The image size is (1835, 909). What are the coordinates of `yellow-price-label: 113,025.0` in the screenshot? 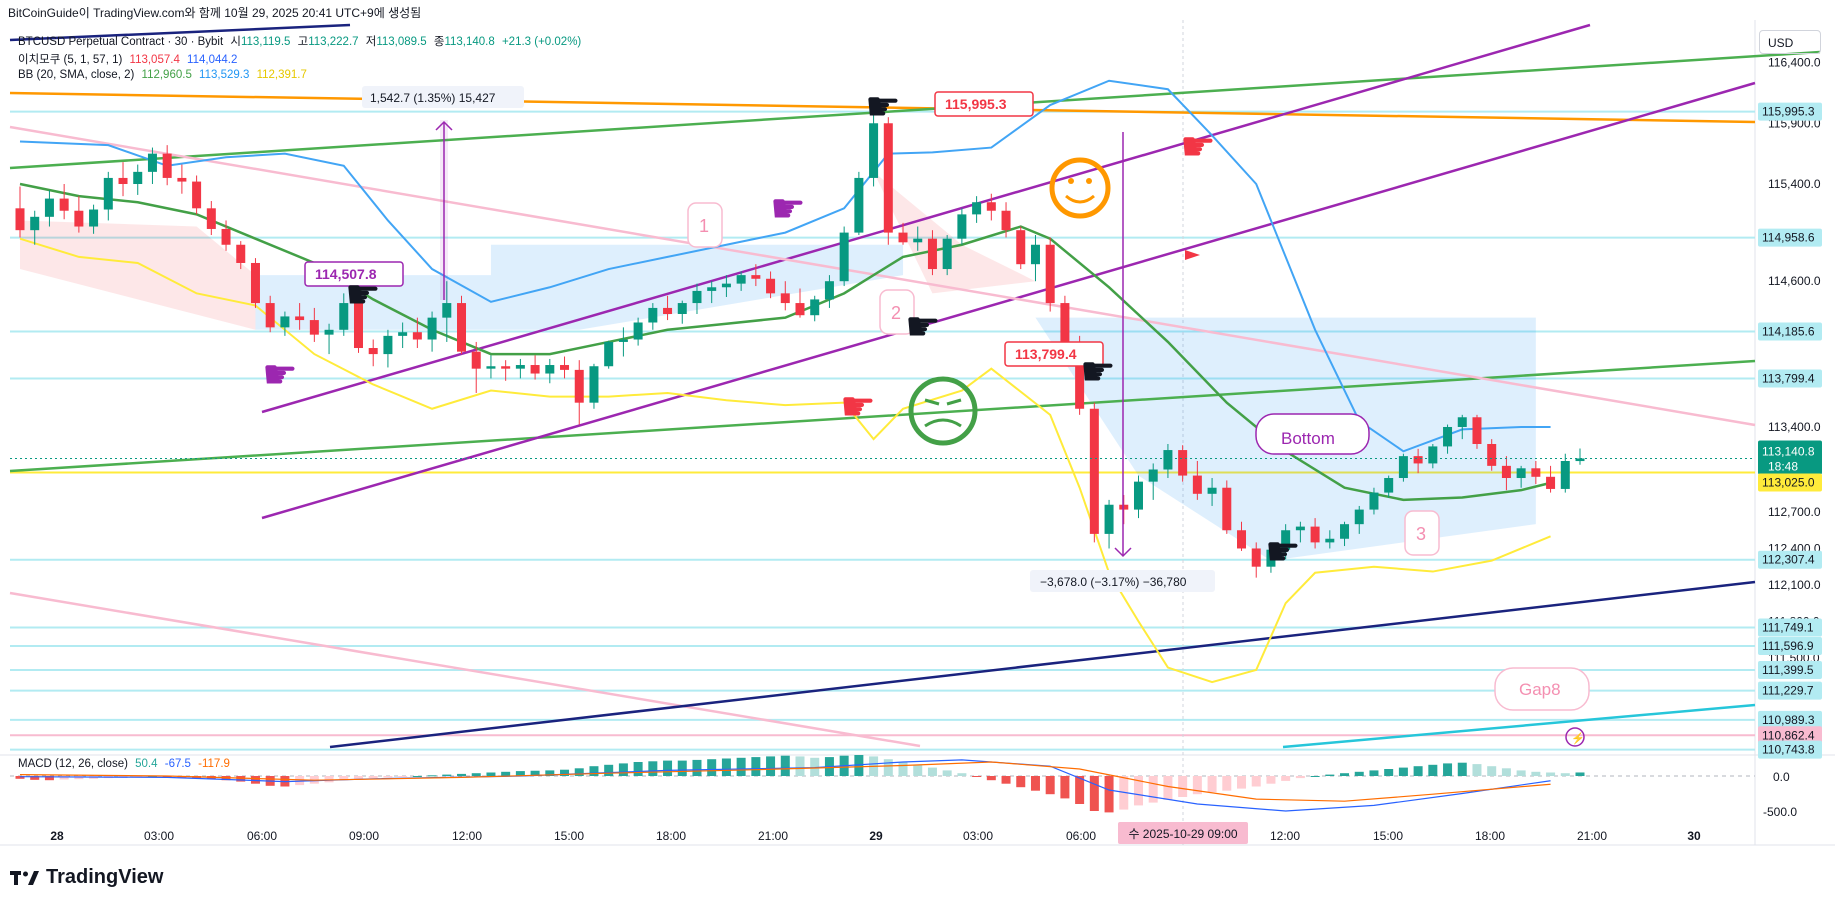 It's located at (1788, 483).